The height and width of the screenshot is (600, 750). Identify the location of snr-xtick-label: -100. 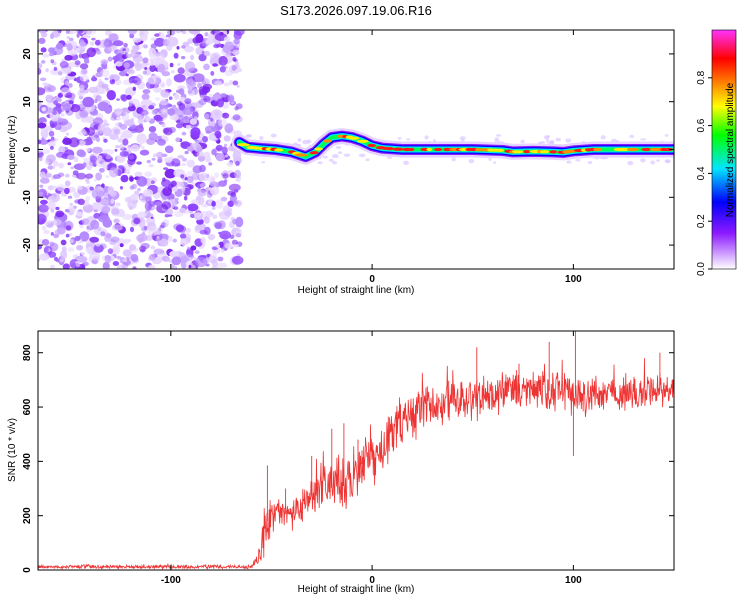
(171, 580).